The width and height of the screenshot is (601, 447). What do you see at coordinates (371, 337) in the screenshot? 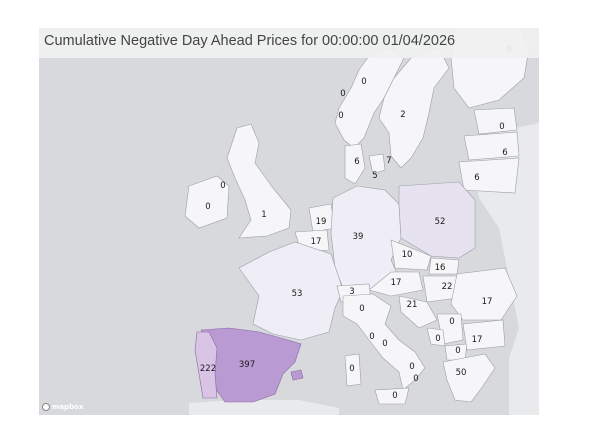
I see `label-italy-centre: 0` at bounding box center [371, 337].